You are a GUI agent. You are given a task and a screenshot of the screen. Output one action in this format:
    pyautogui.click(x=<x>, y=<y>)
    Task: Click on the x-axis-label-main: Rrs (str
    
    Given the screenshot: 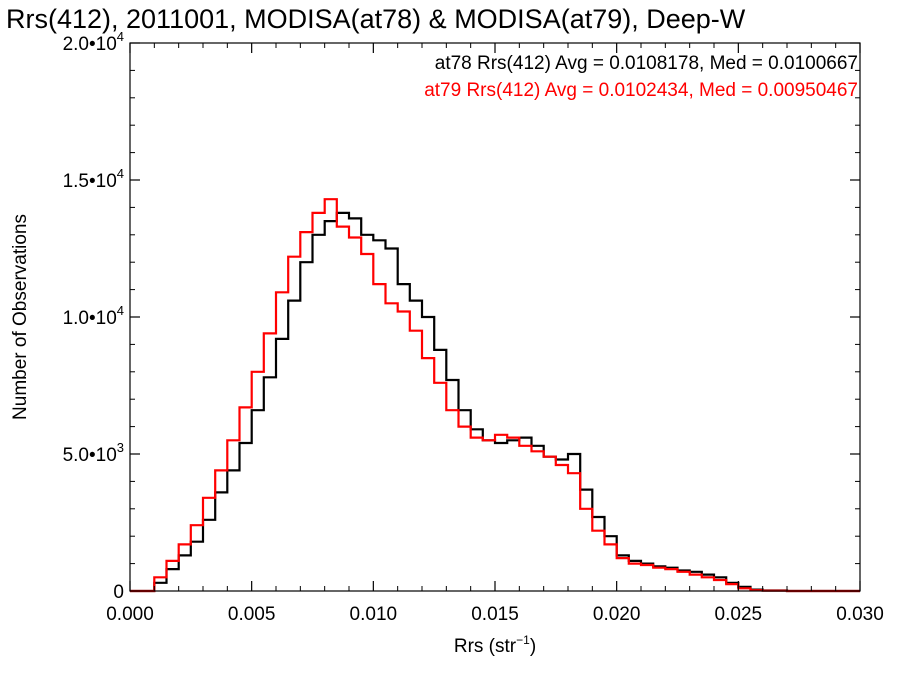 What is the action you would take?
    pyautogui.click(x=485, y=646)
    